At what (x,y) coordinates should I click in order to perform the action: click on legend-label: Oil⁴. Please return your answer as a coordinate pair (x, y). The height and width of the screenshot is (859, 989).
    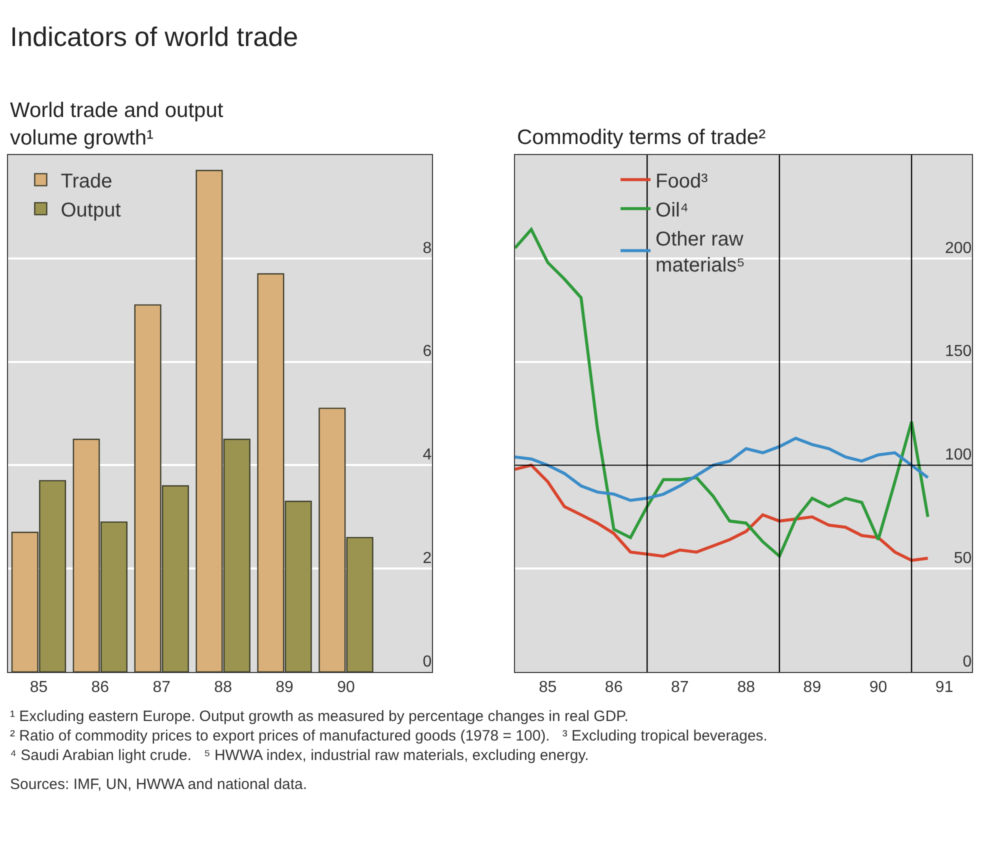
    Looking at the image, I should click on (672, 210).